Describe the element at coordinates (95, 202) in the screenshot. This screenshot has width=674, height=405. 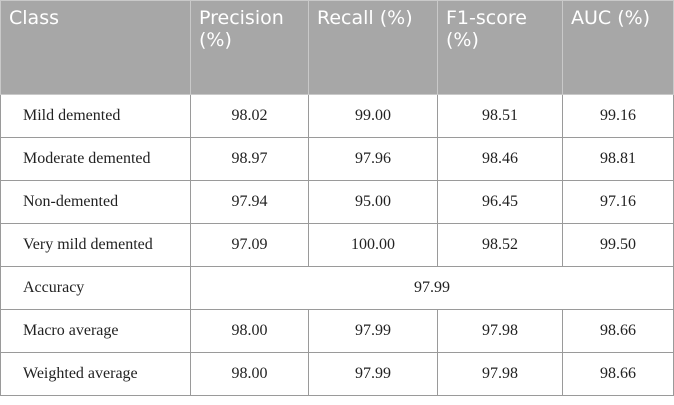
I see `row-label: Non-demented` at that location.